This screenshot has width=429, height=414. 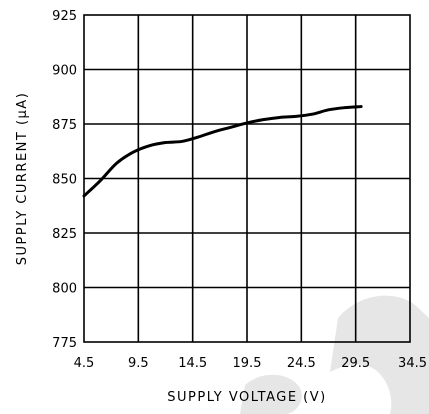 I want to click on y-axis-label: SUPPLY CURRENT (μA), so click(x=22, y=179).